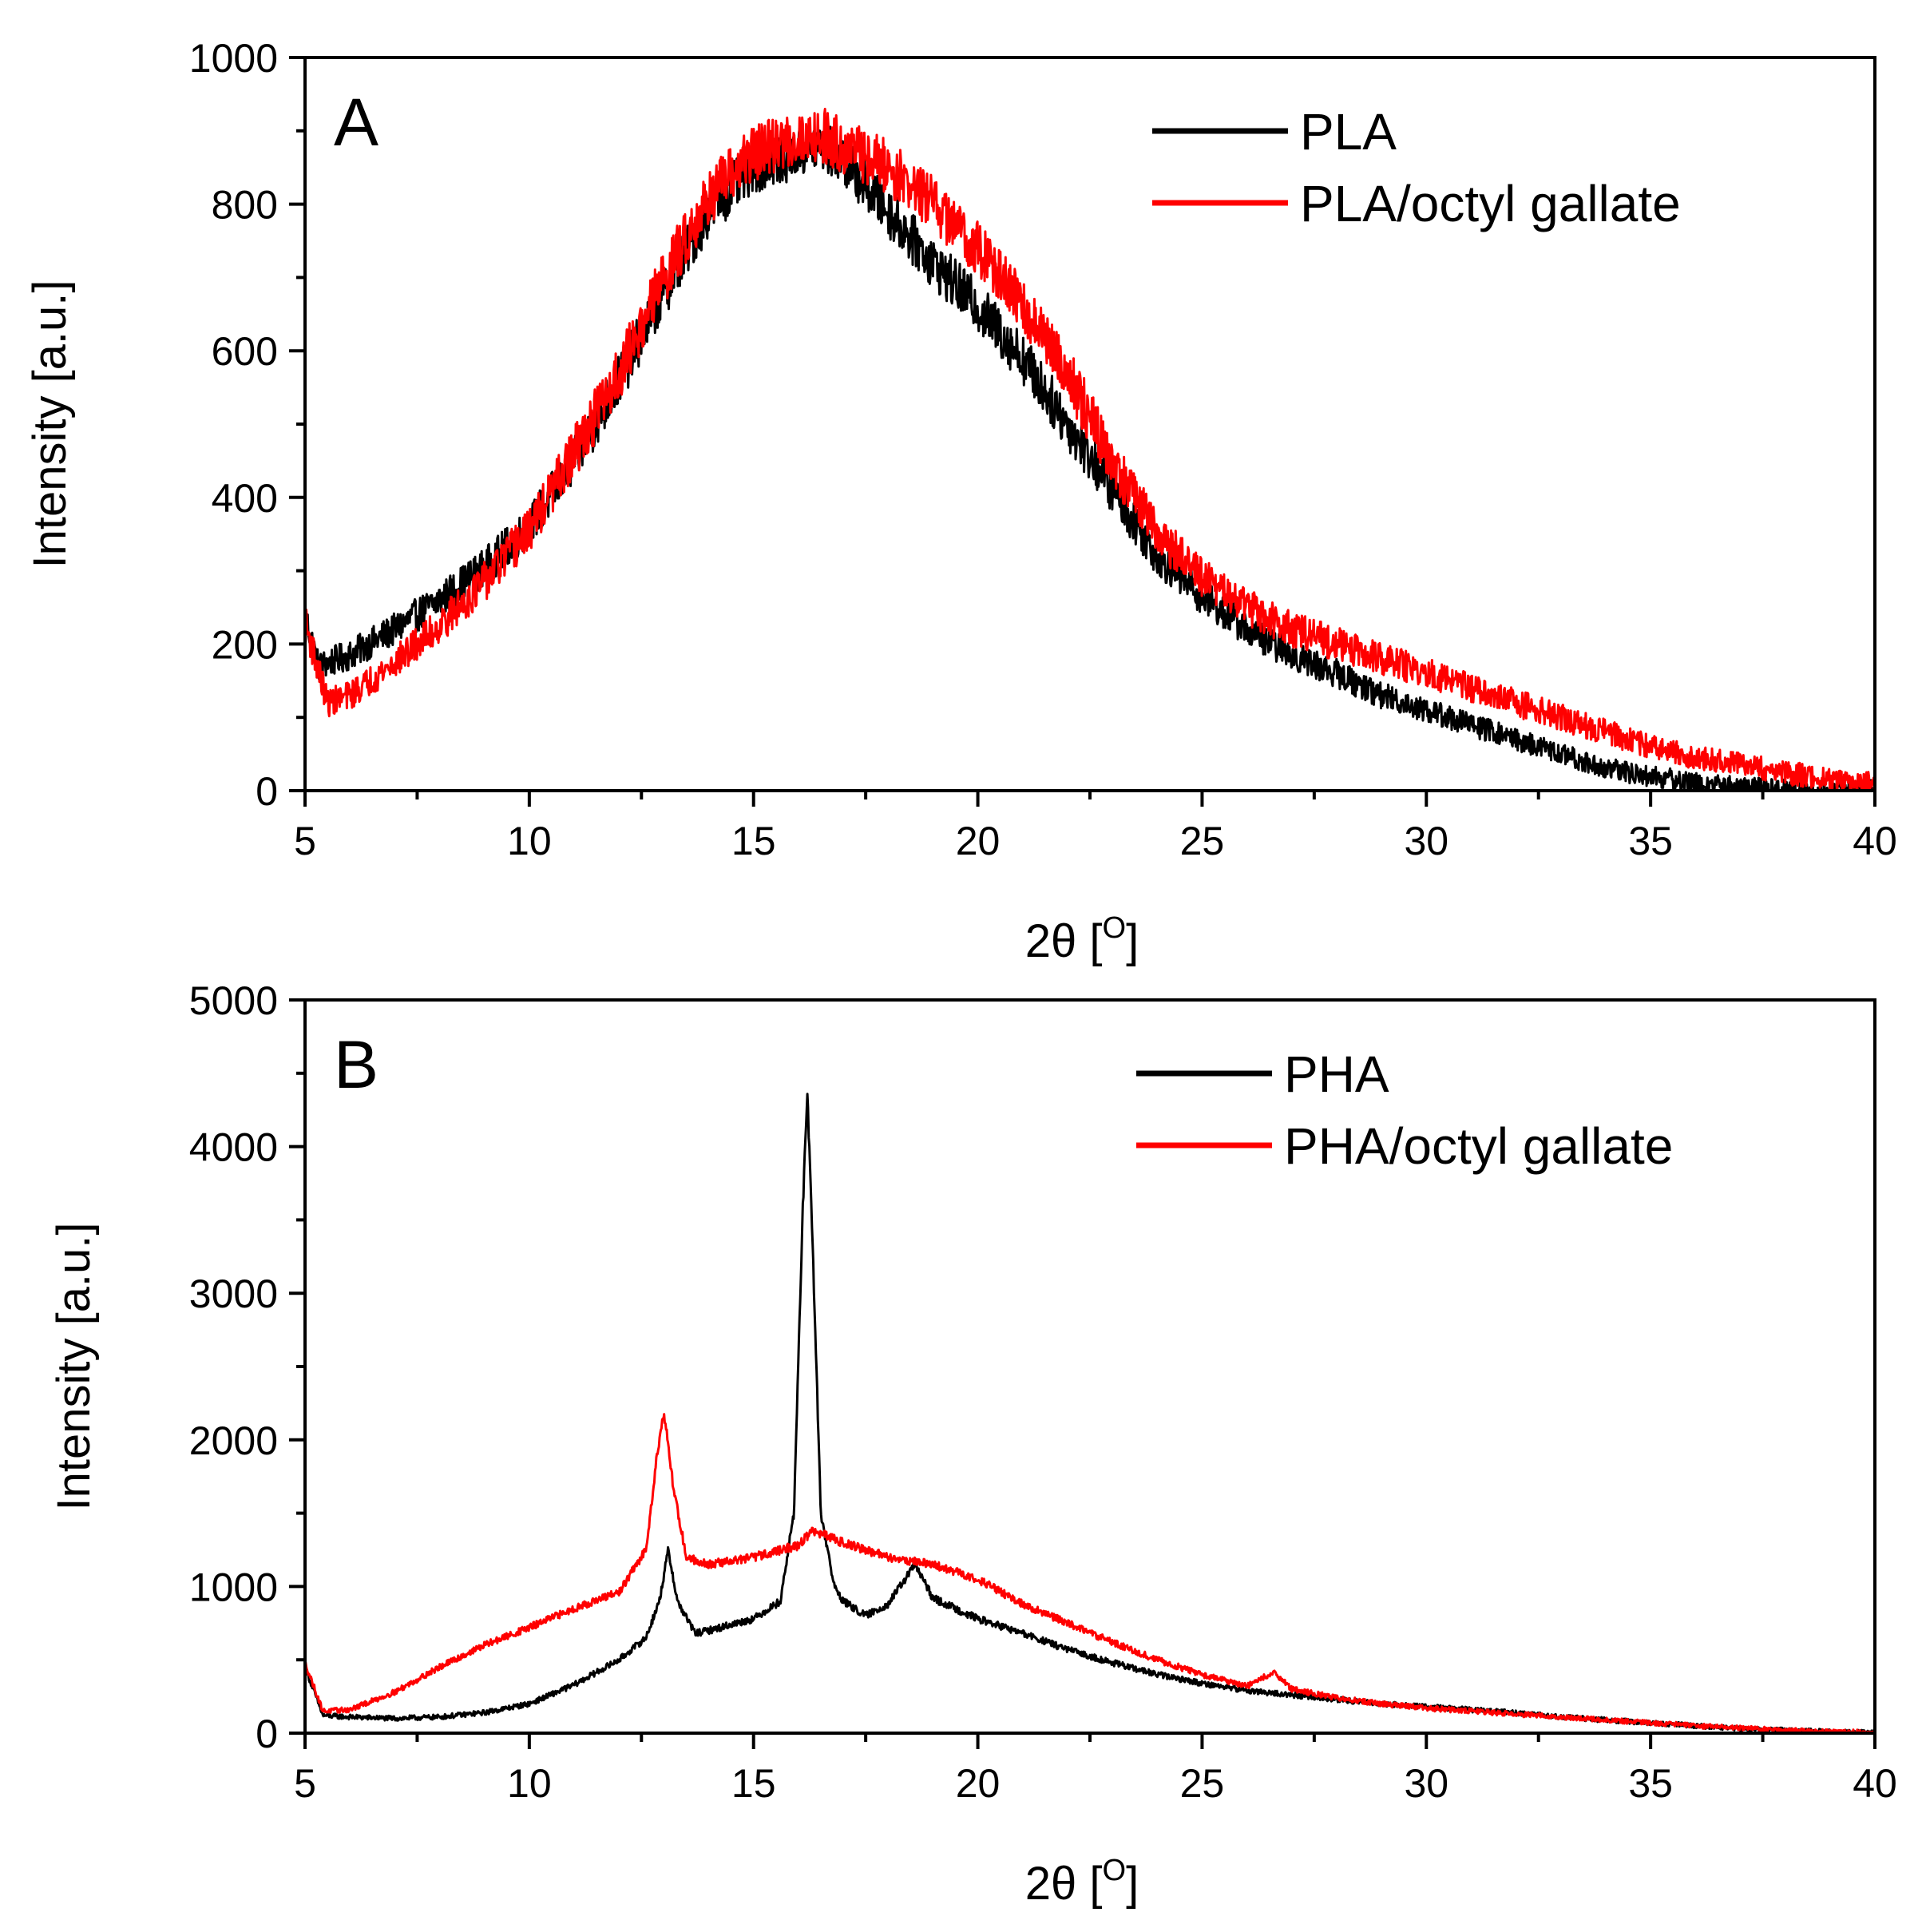 Image resolution: width=1922 pixels, height=1932 pixels. I want to click on y-tick-label: 200, so click(245, 644).